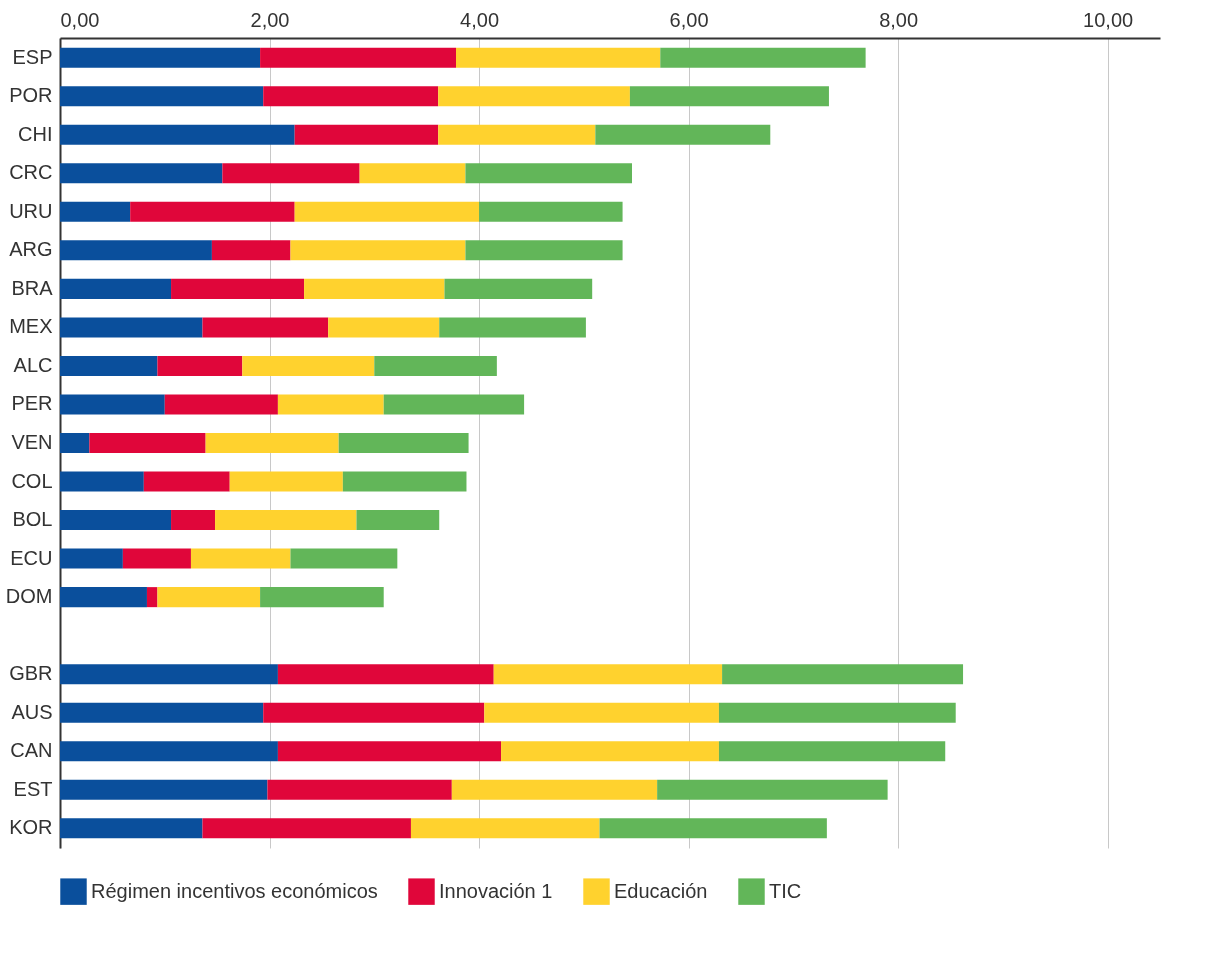  What do you see at coordinates (31, 326) in the screenshot?
I see `y-tick-label: MEX` at bounding box center [31, 326].